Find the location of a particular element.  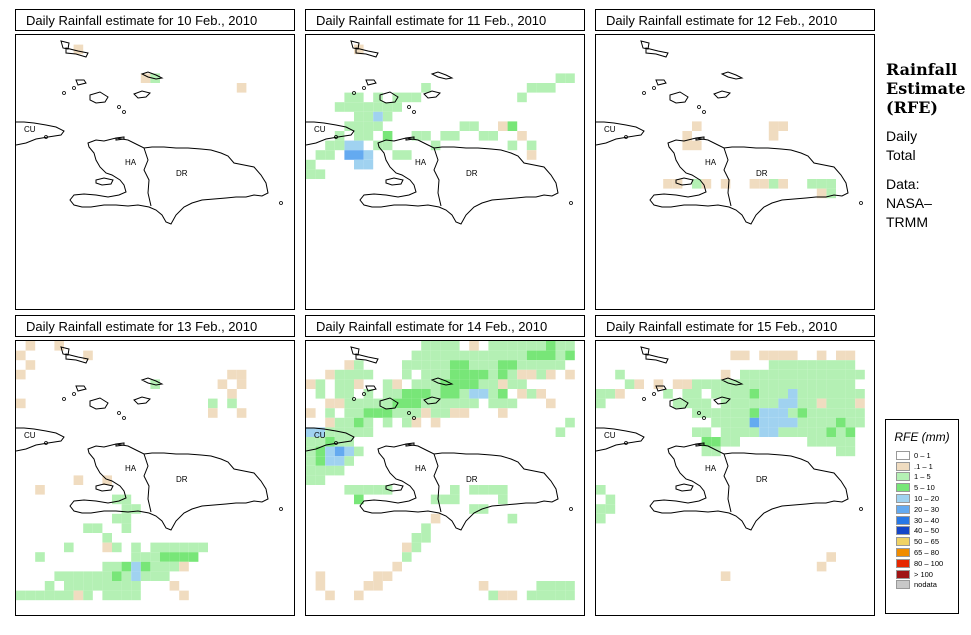

period-line: Total is located at coordinates (901, 155).